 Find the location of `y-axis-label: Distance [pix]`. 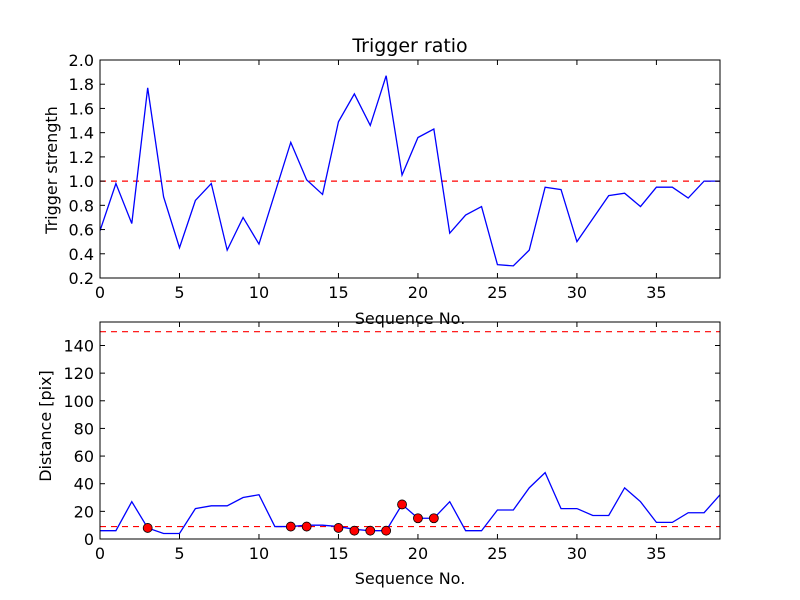

y-axis-label: Distance [pix] is located at coordinates (45, 426).